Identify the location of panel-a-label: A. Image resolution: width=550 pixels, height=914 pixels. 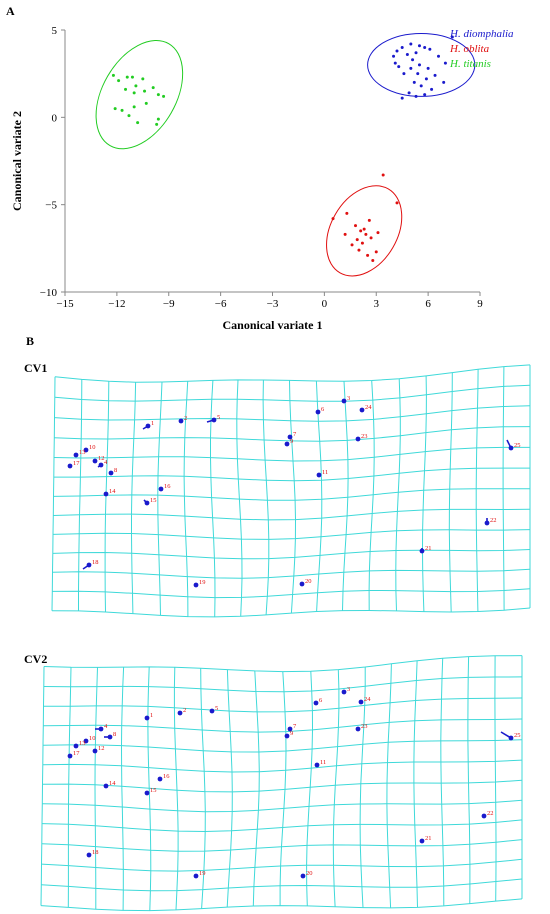
(10, 11).